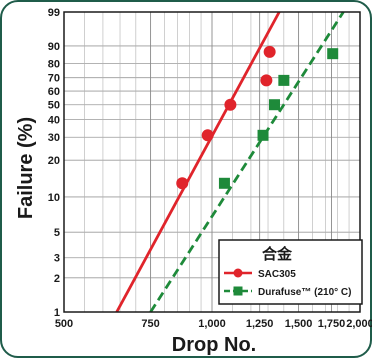  I want to click on x-tick-label: 1,750, so click(332, 324).